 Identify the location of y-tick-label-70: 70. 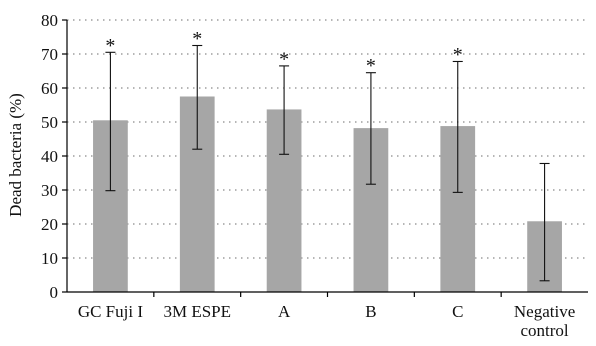
(49, 54).